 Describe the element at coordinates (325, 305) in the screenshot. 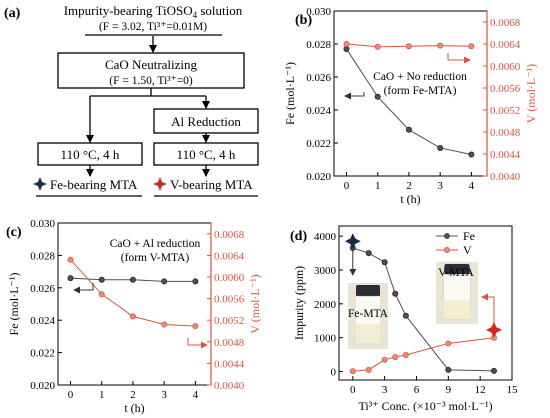

I see `y-tick-label: 2000` at that location.